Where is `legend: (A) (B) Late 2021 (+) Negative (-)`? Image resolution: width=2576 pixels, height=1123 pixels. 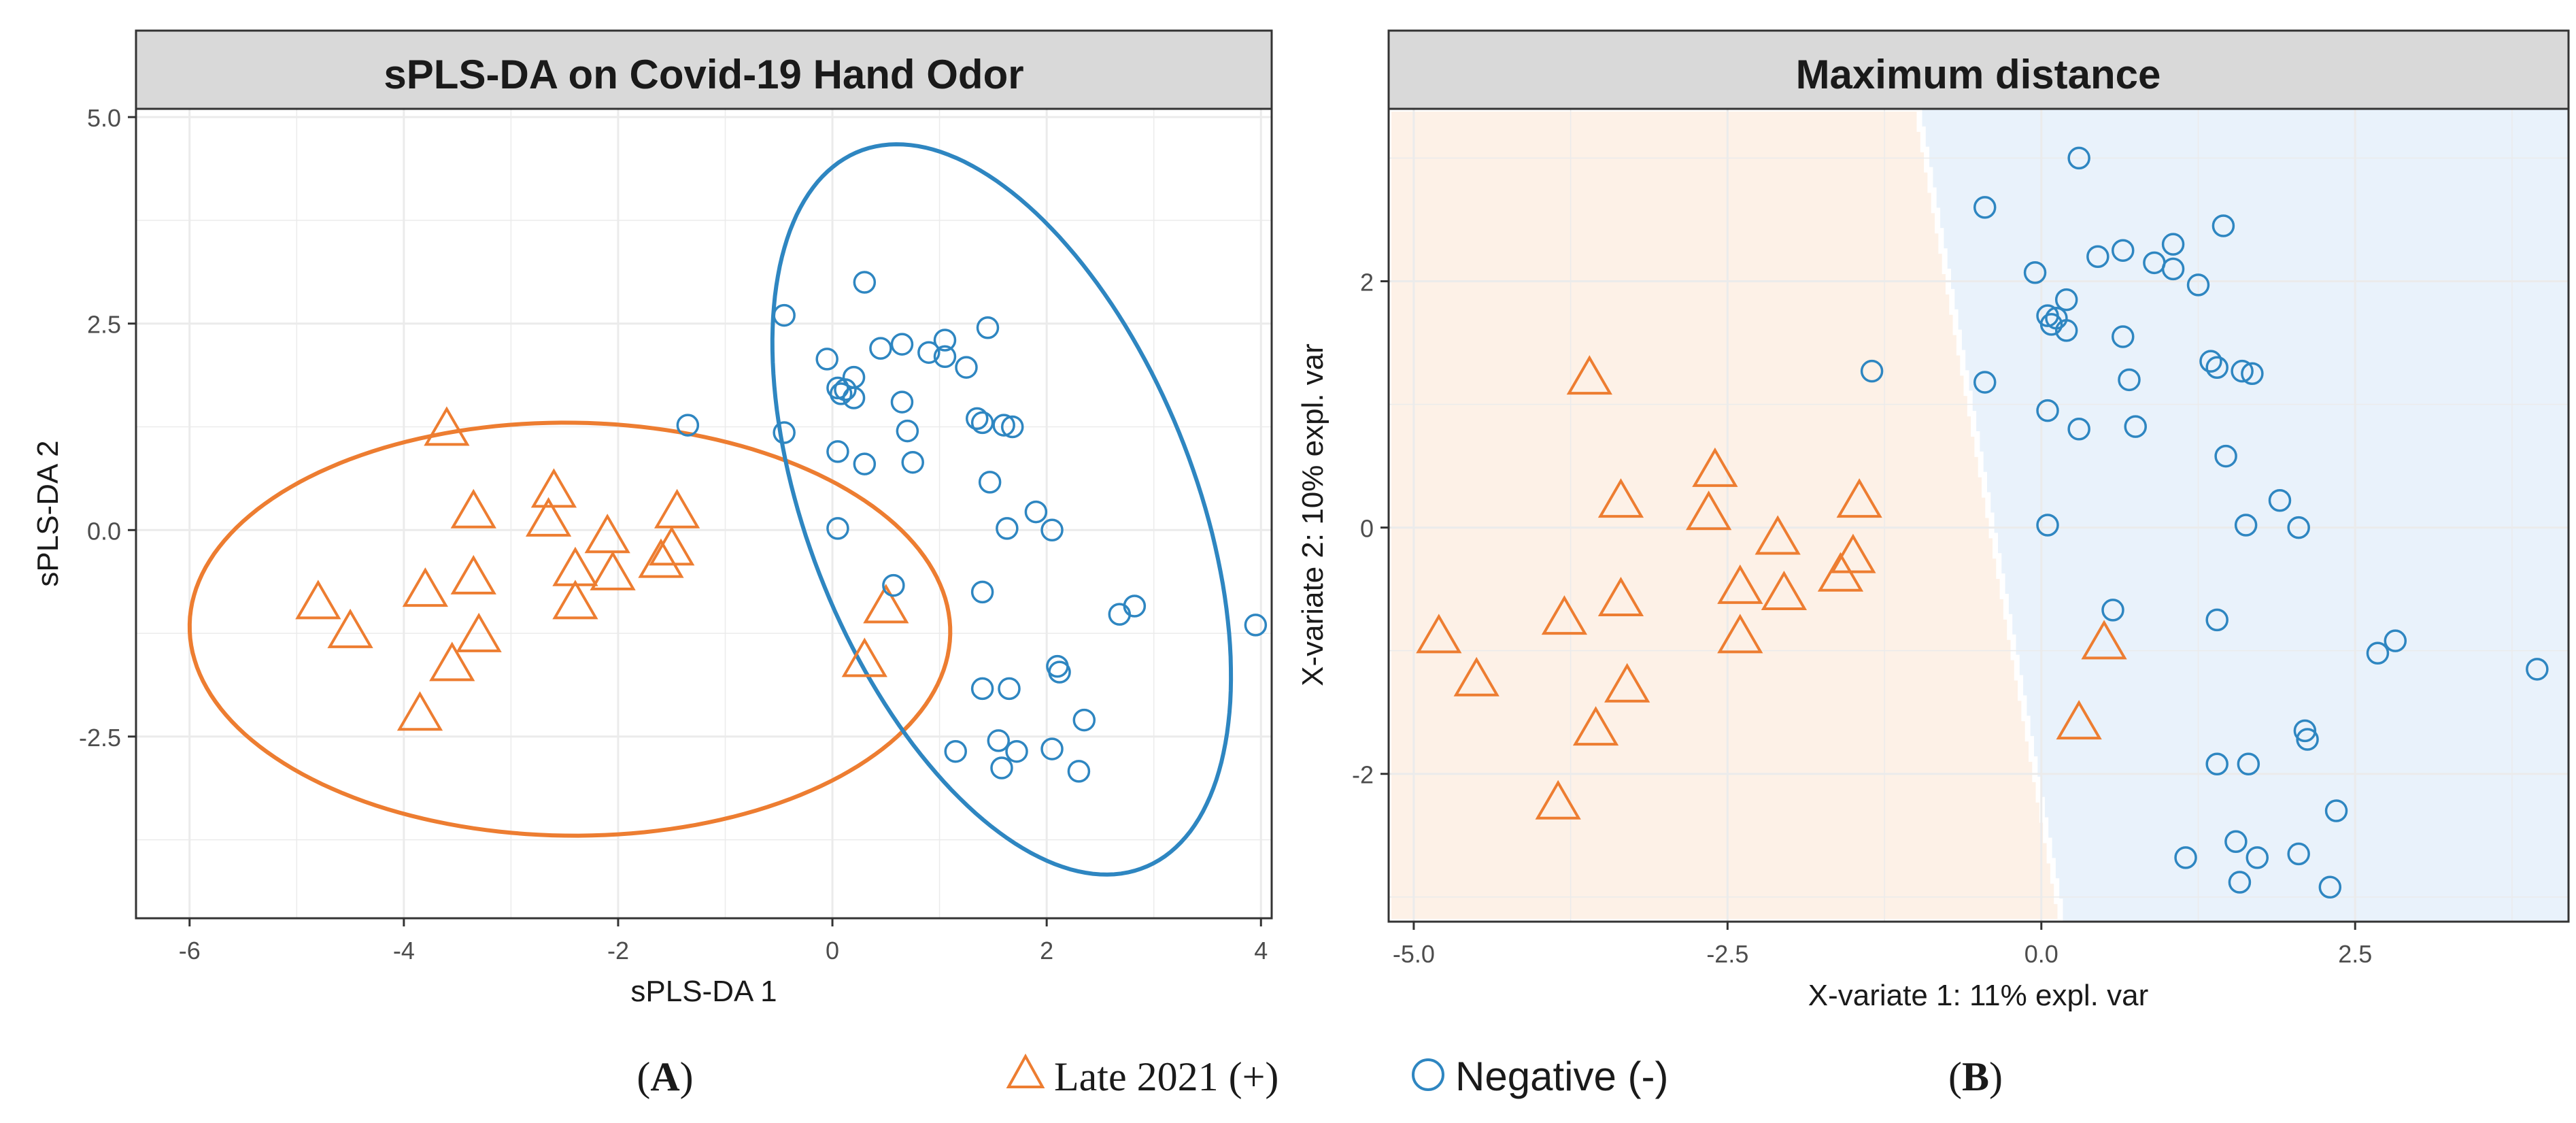
legend: (A) (B) Late 2021 (+) Negative (-) is located at coordinates (1320, 1076).